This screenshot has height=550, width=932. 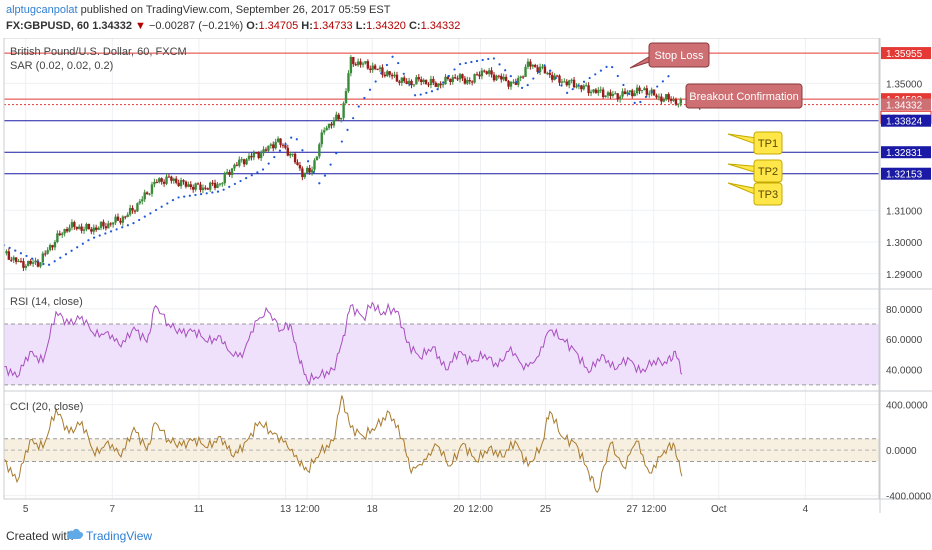 What do you see at coordinates (42, 10) in the screenshot?
I see `author-link: alptugcanpolat` at bounding box center [42, 10].